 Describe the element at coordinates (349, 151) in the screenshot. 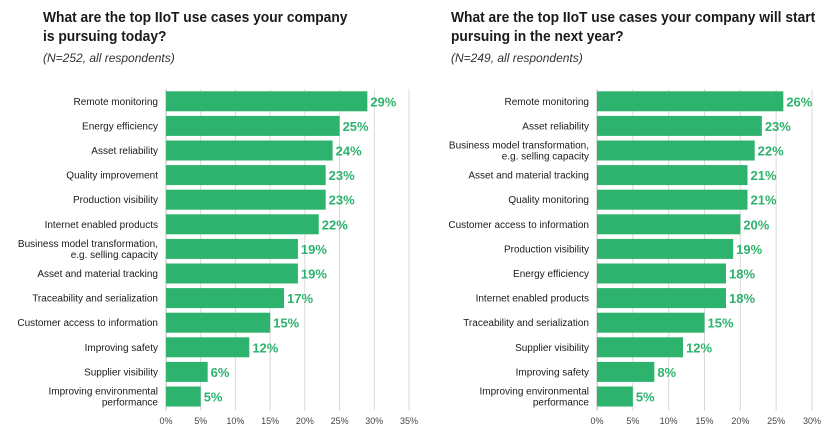

I see `data-label: 24%` at that location.